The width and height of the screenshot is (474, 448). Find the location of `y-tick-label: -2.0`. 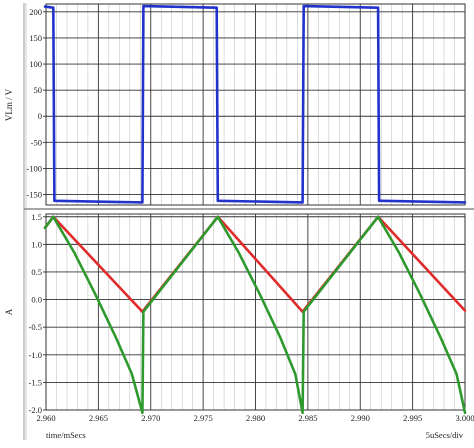

y-tick-label: -2.0 is located at coordinates (35, 410).